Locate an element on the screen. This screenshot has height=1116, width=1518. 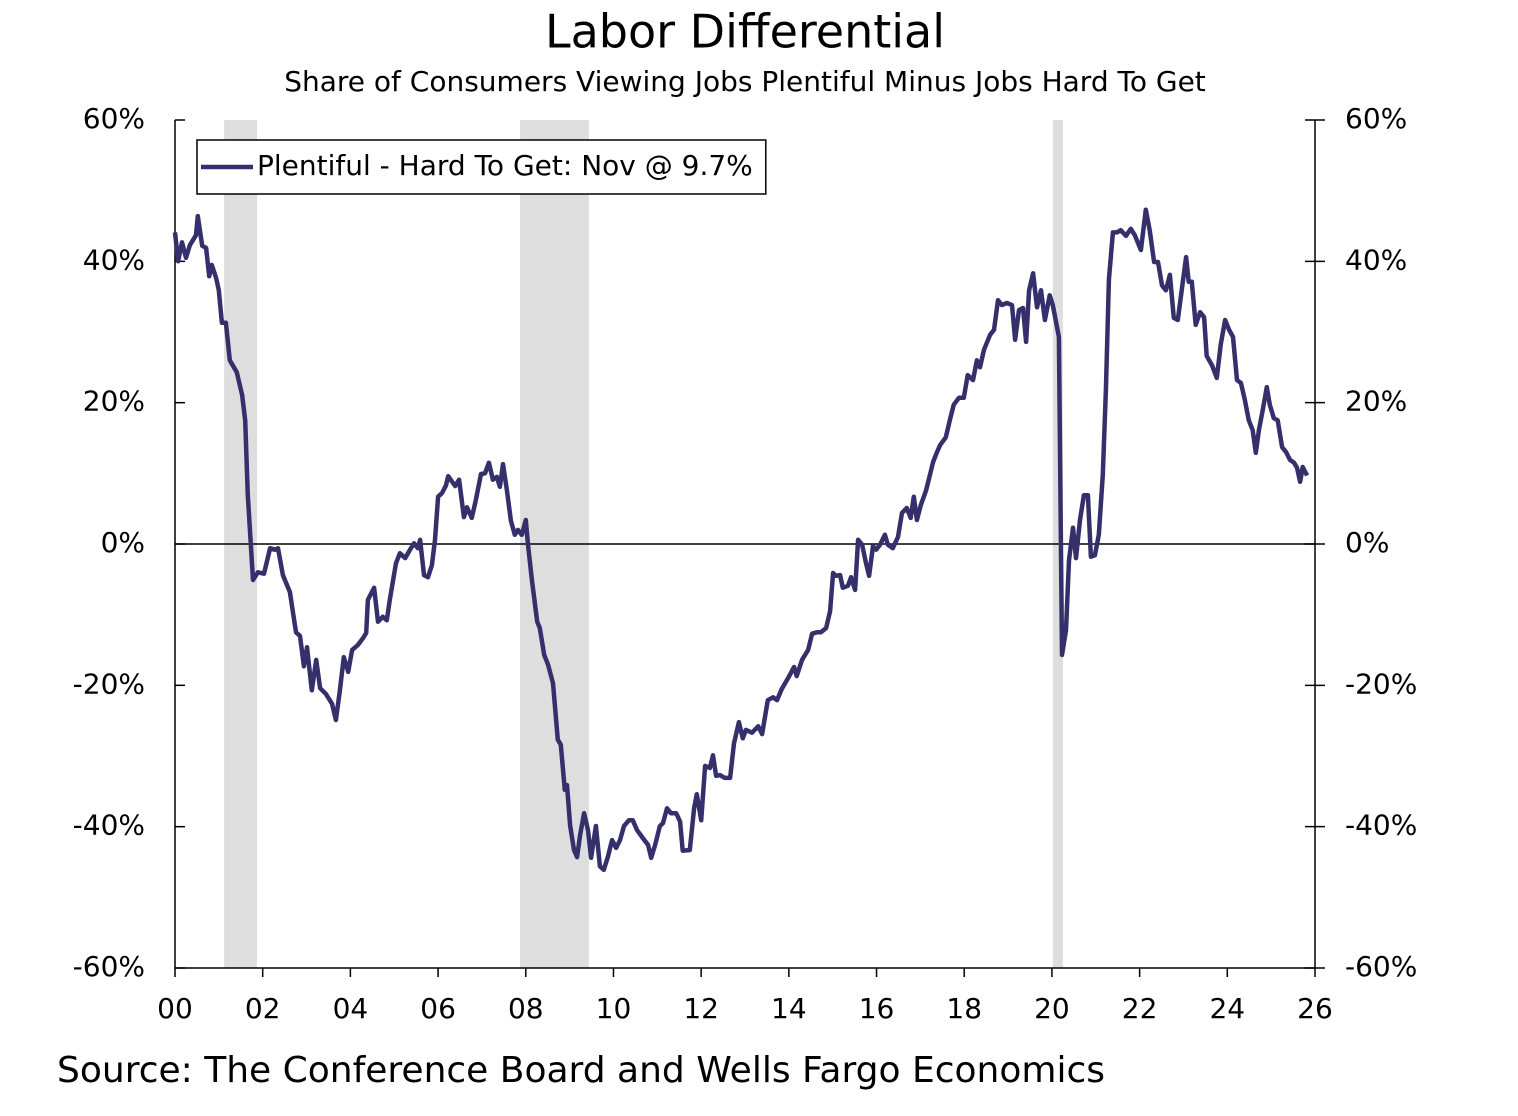
y2-tick-label: 40% is located at coordinates (1376, 259).